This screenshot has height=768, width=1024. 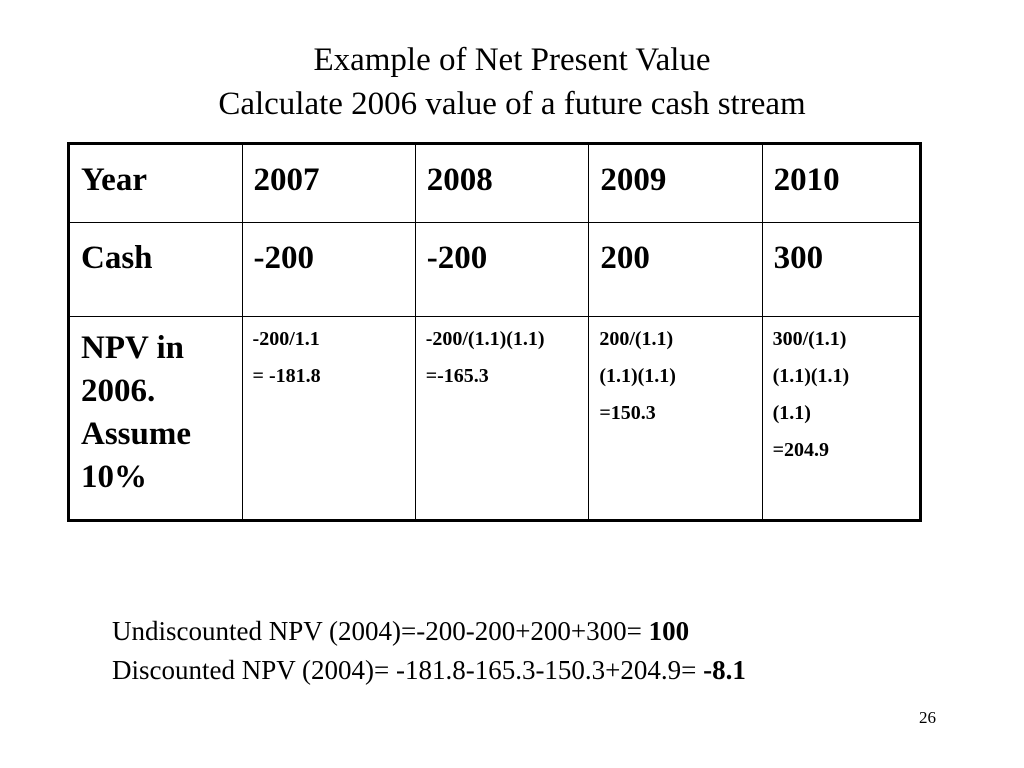 What do you see at coordinates (809, 339) in the screenshot?
I see `npv-calc-line: 300/(1.1)` at bounding box center [809, 339].